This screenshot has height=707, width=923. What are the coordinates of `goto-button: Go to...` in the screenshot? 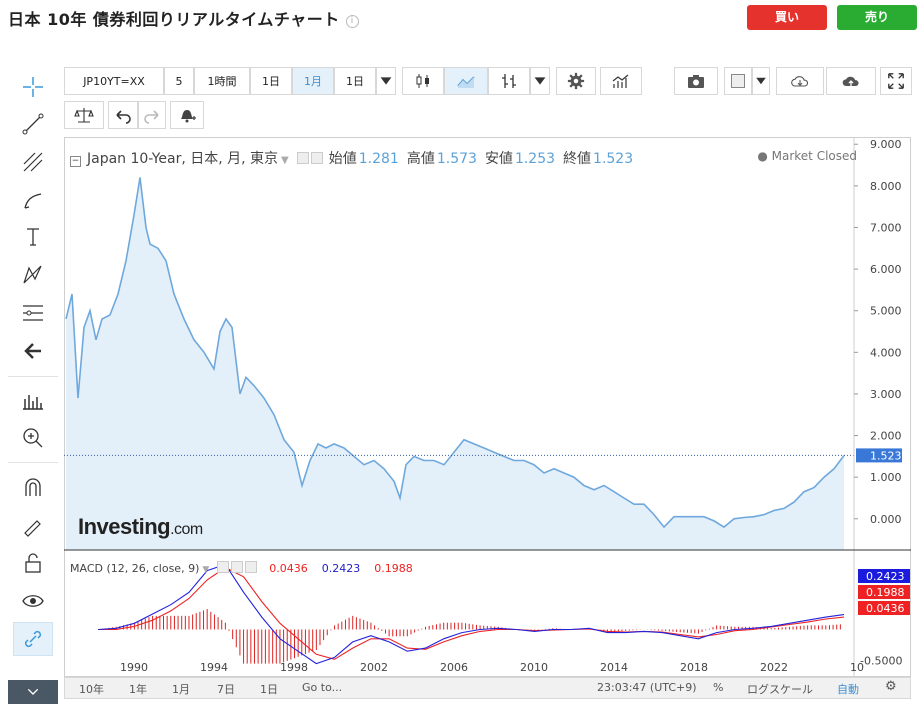 It's located at (322, 687).